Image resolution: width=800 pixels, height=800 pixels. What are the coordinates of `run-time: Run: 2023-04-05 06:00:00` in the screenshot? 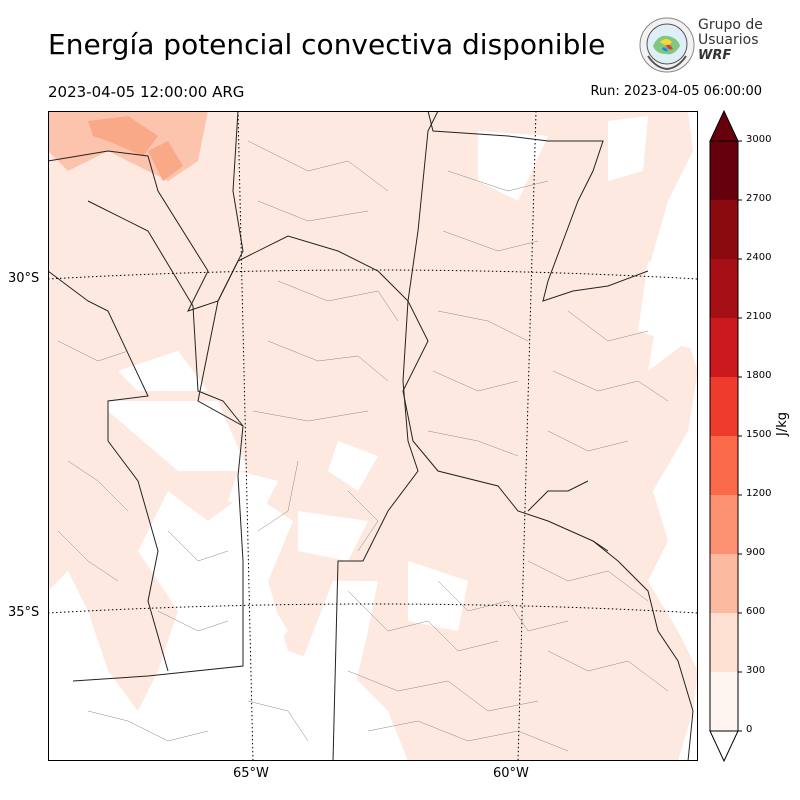 It's located at (676, 91).